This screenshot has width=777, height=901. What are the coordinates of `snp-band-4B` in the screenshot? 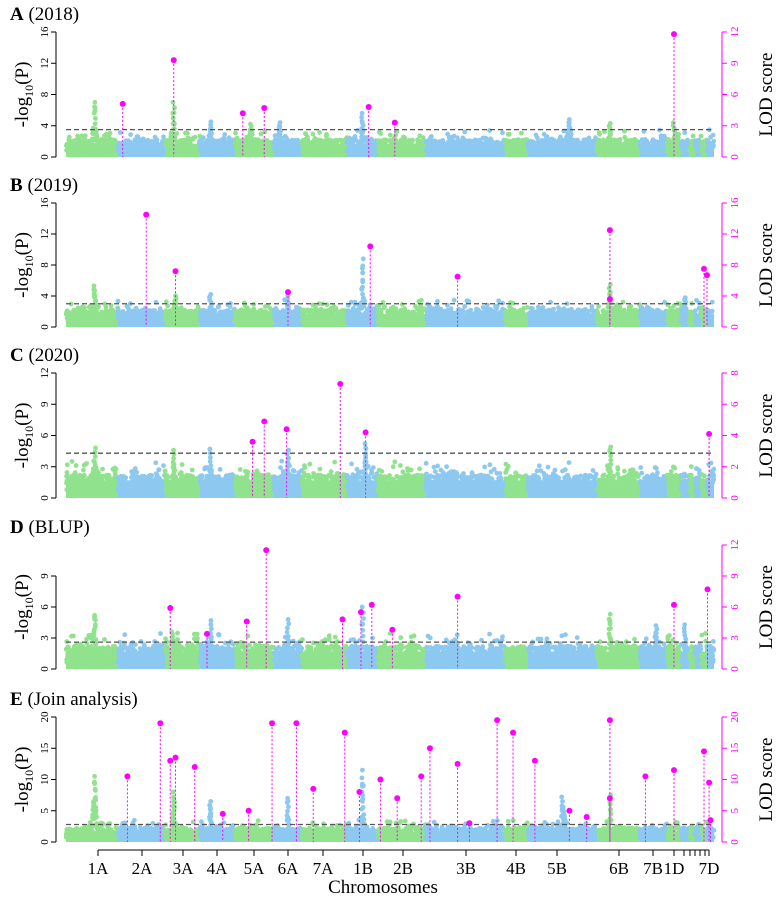 It's located at (516, 150).